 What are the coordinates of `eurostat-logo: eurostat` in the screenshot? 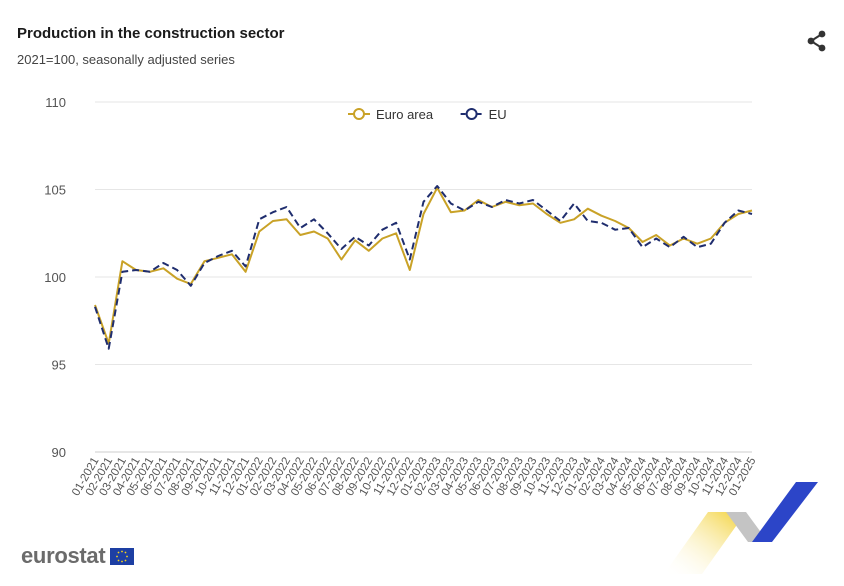 It's located at (78, 556).